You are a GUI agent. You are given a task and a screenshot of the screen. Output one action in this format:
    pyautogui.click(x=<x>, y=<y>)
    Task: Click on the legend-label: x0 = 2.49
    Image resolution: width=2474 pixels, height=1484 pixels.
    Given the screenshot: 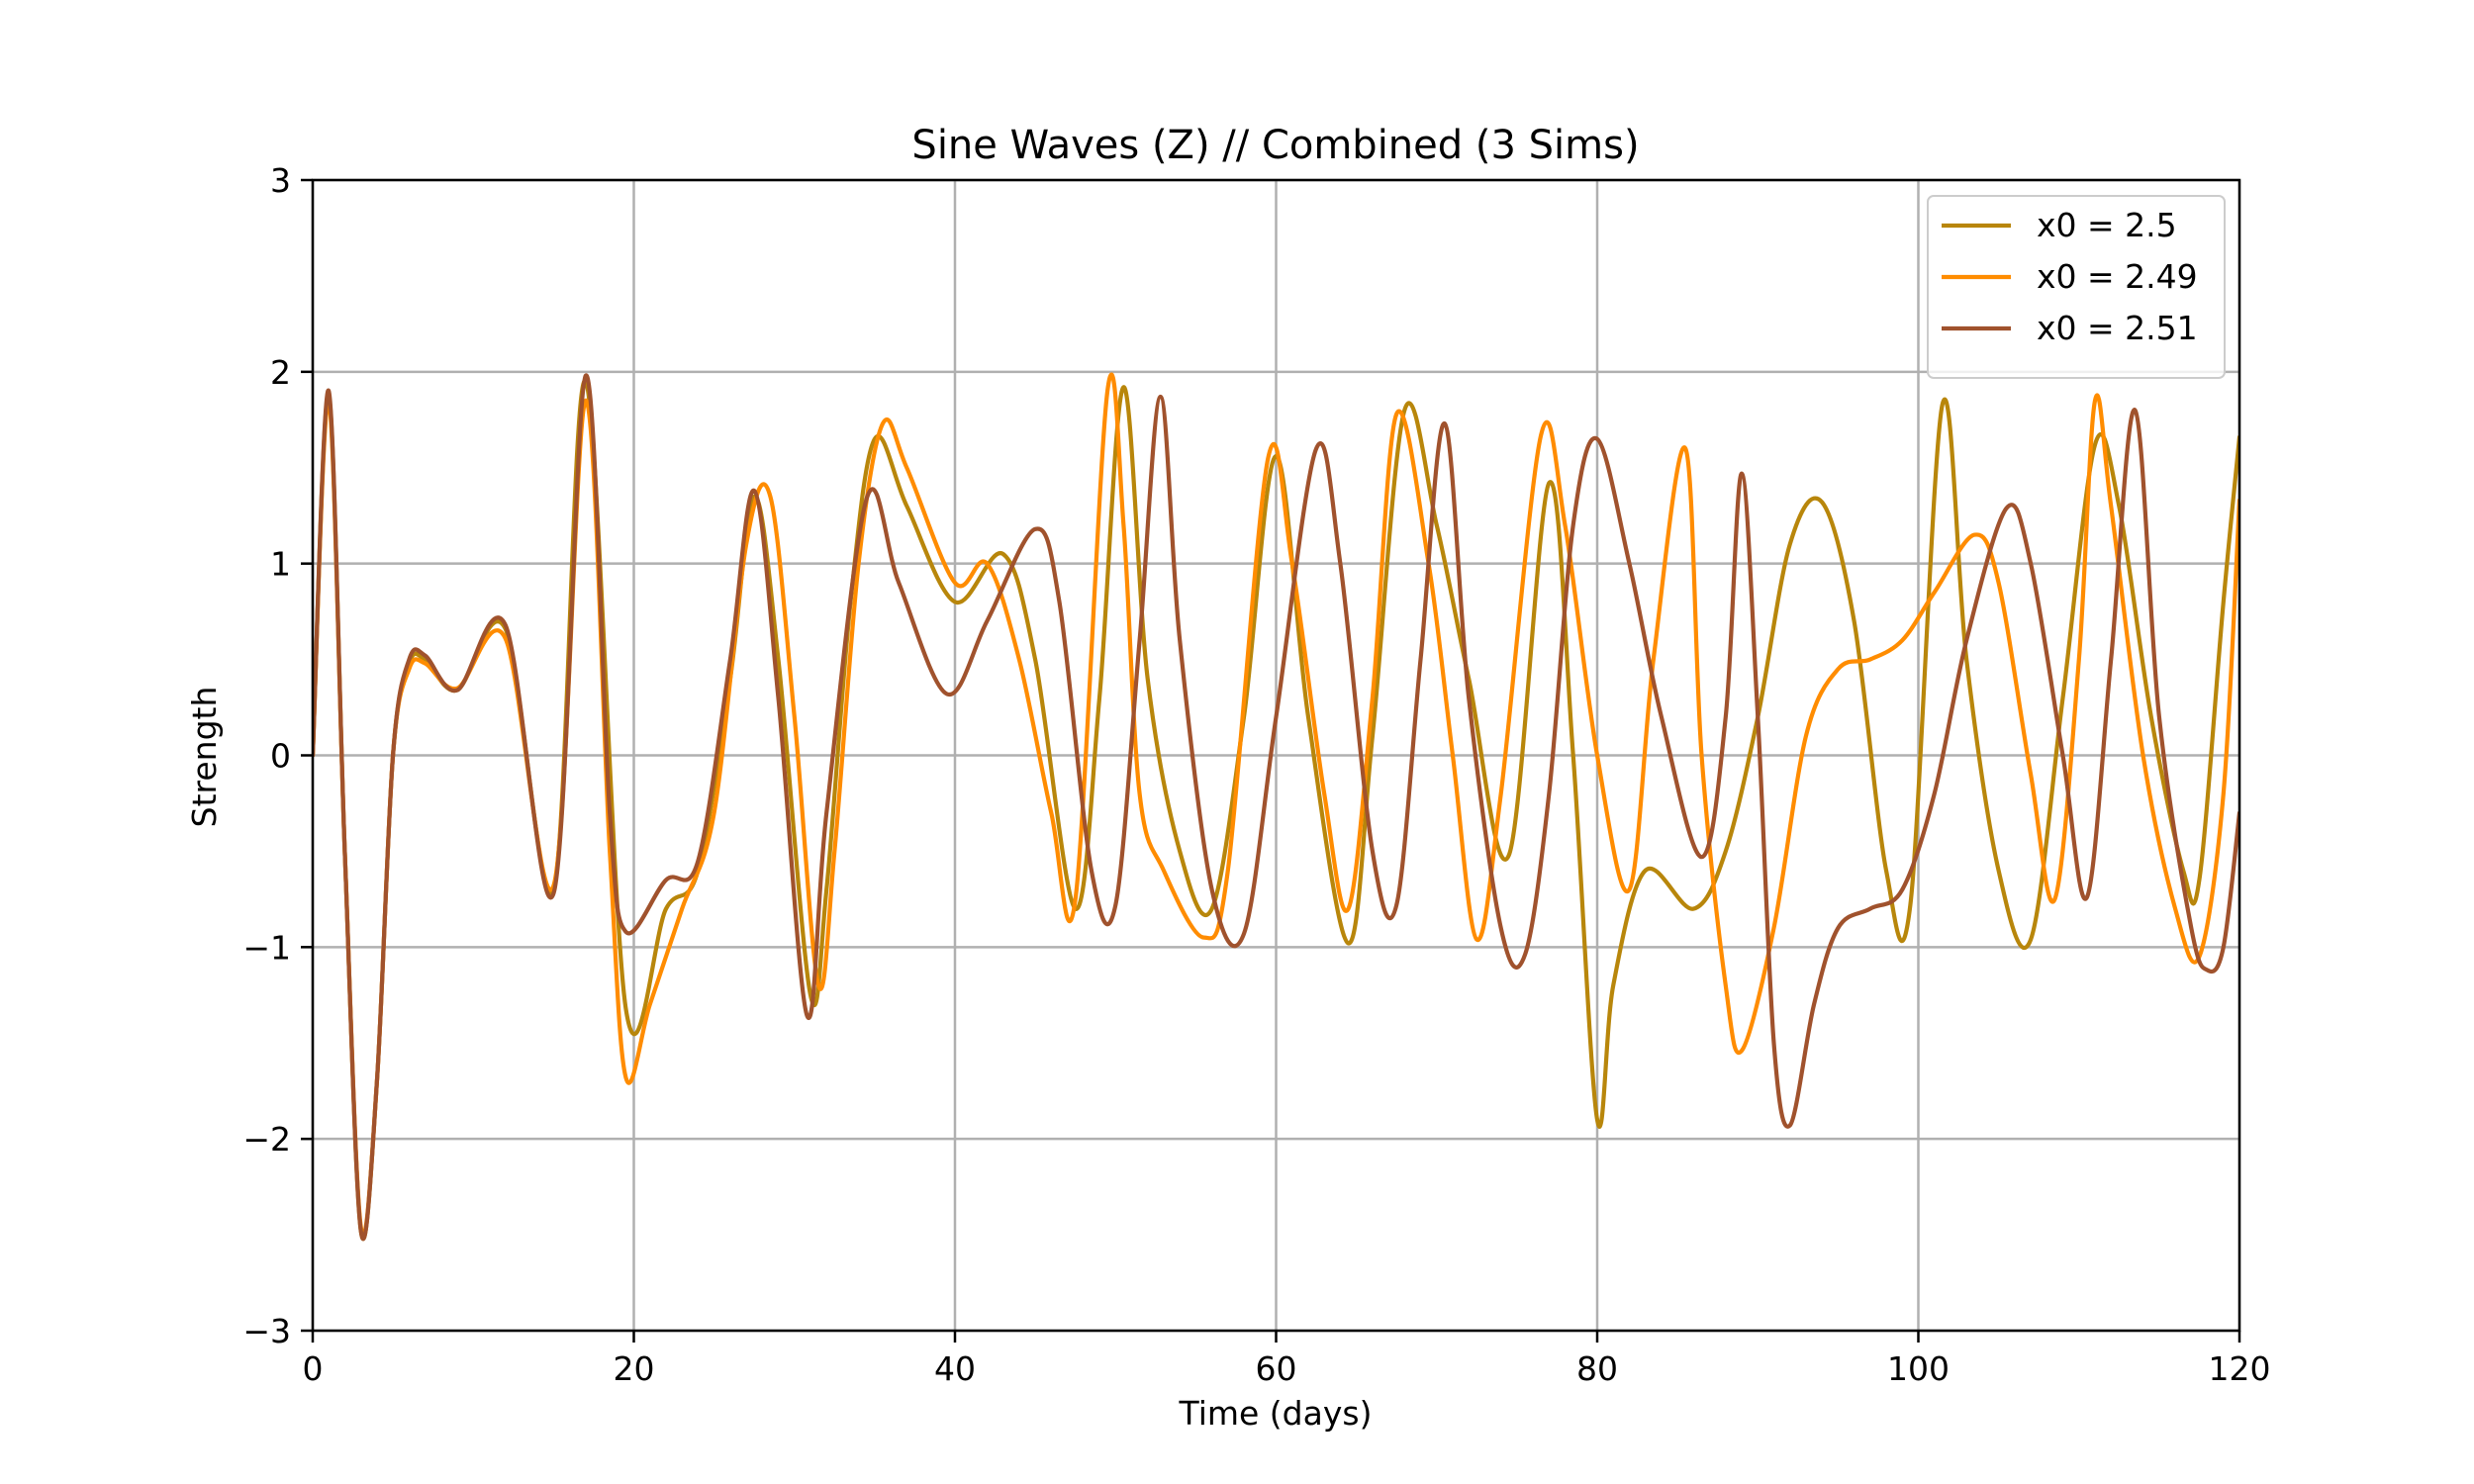 What is the action you would take?
    pyautogui.click(x=2118, y=276)
    